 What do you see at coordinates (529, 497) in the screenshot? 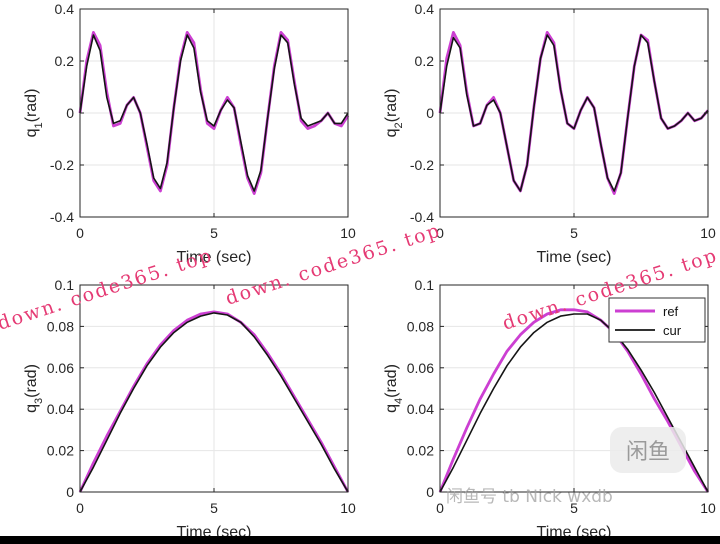
I see `overlay-watermark-text: 闲鱼号 tb Nick wxdb` at bounding box center [529, 497].